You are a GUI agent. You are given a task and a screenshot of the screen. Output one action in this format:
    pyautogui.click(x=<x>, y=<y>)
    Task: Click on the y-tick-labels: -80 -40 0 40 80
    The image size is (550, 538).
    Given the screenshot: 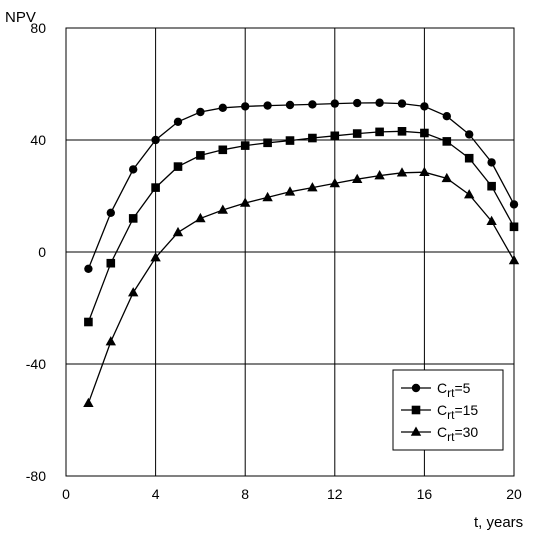 What is the action you would take?
    pyautogui.click(x=36, y=252)
    